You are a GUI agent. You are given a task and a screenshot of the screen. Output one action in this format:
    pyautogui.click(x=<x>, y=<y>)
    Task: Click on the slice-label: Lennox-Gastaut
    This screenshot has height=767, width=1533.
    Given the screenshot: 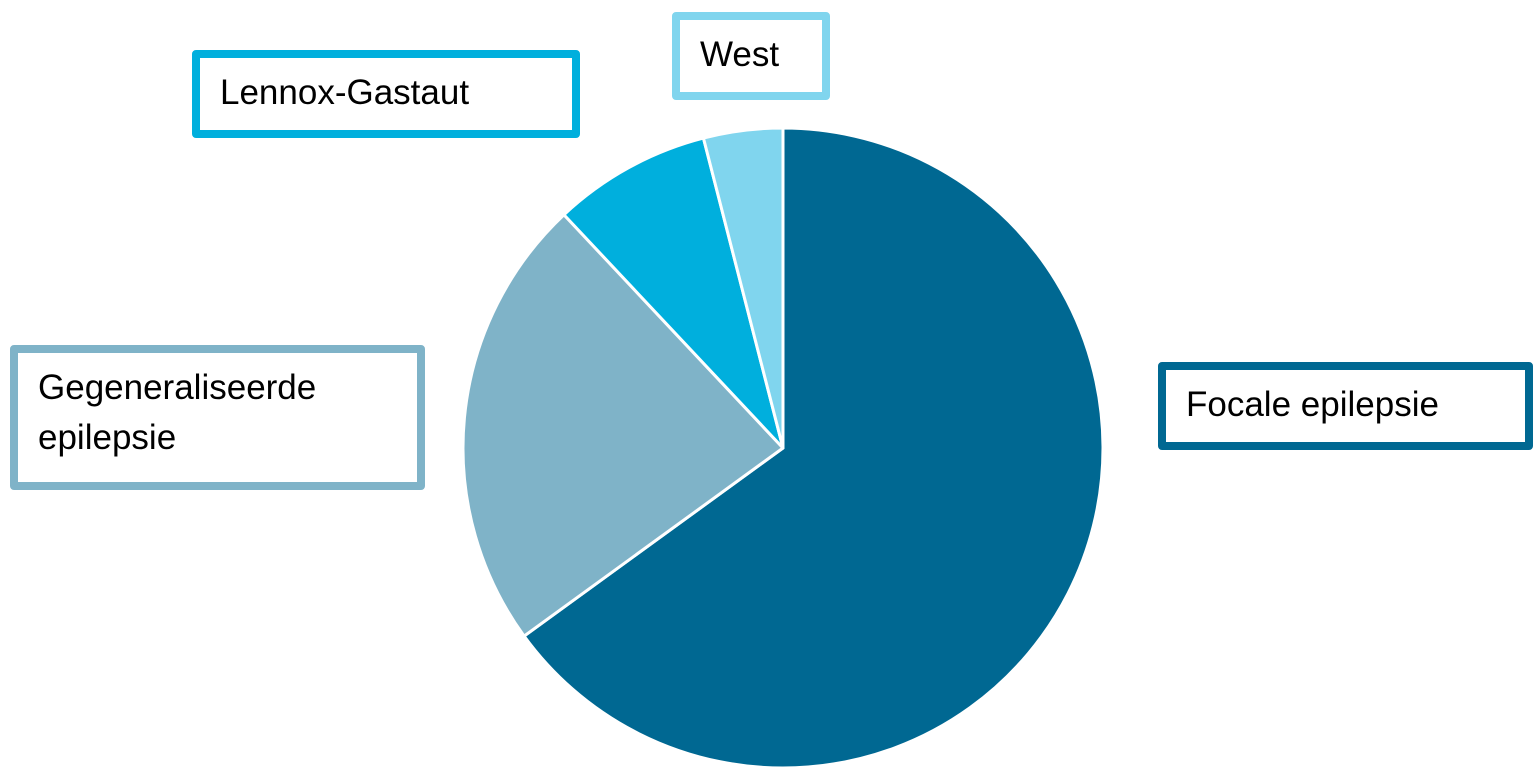 What is the action you would take?
    pyautogui.click(x=386, y=94)
    